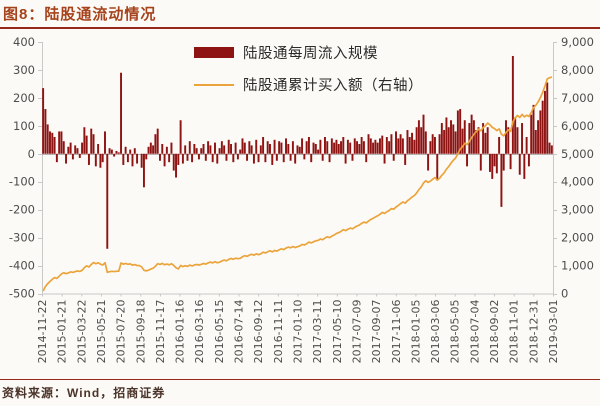 Image resolution: width=600 pixels, height=406 pixels. Describe the element at coordinates (214, 52) in the screenshot. I see `bar-series-swatch` at that location.